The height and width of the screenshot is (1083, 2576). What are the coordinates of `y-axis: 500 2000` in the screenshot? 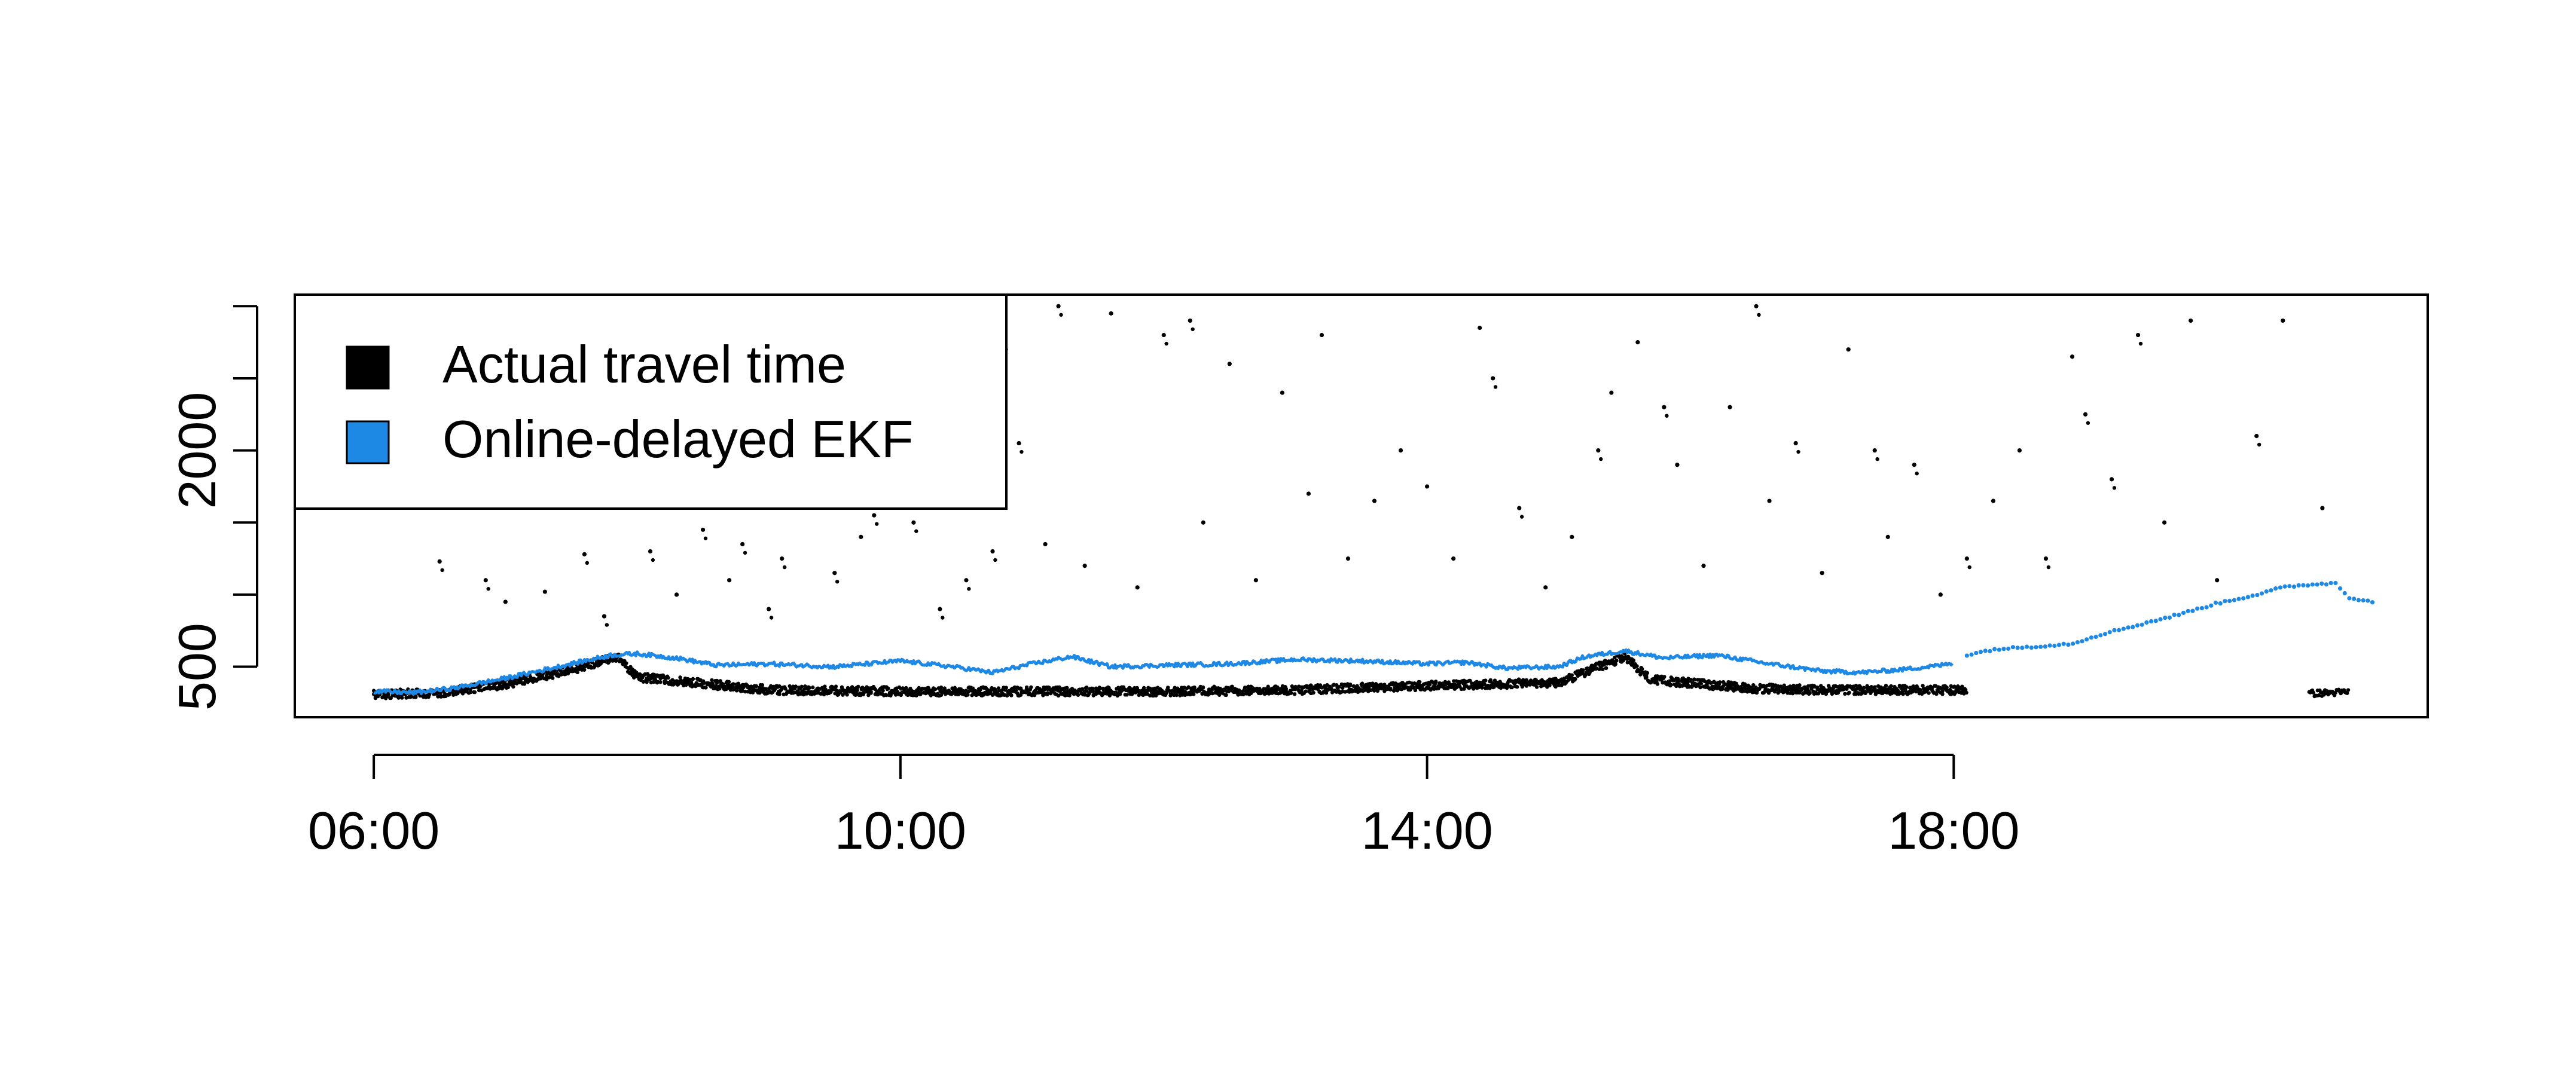 It's located at (212, 508).